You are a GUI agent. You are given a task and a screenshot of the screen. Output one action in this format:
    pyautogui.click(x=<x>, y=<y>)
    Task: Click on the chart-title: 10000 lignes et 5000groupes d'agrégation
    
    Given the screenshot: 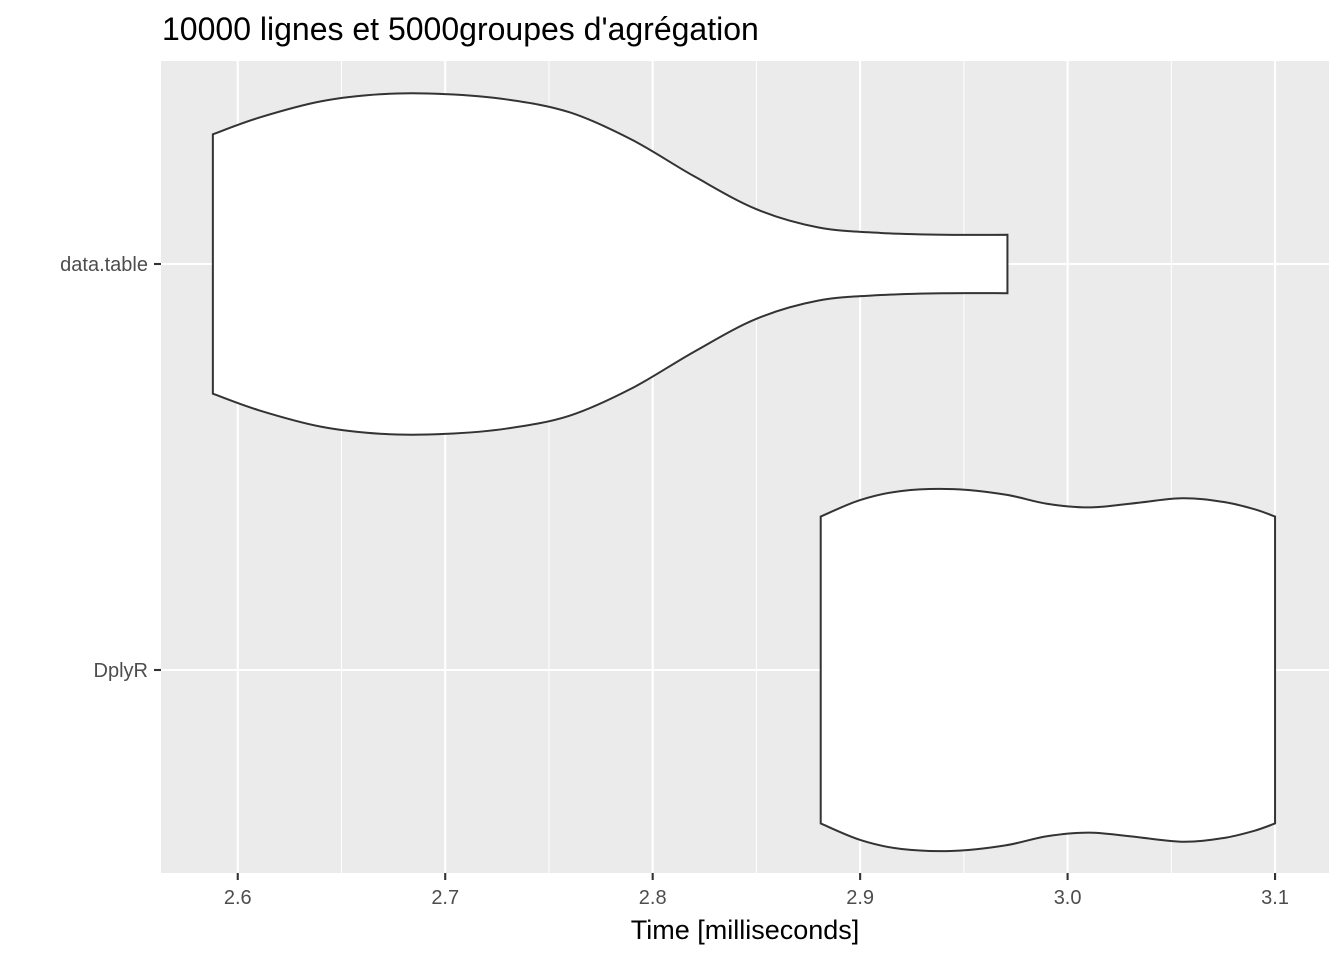 What is the action you would take?
    pyautogui.click(x=460, y=29)
    